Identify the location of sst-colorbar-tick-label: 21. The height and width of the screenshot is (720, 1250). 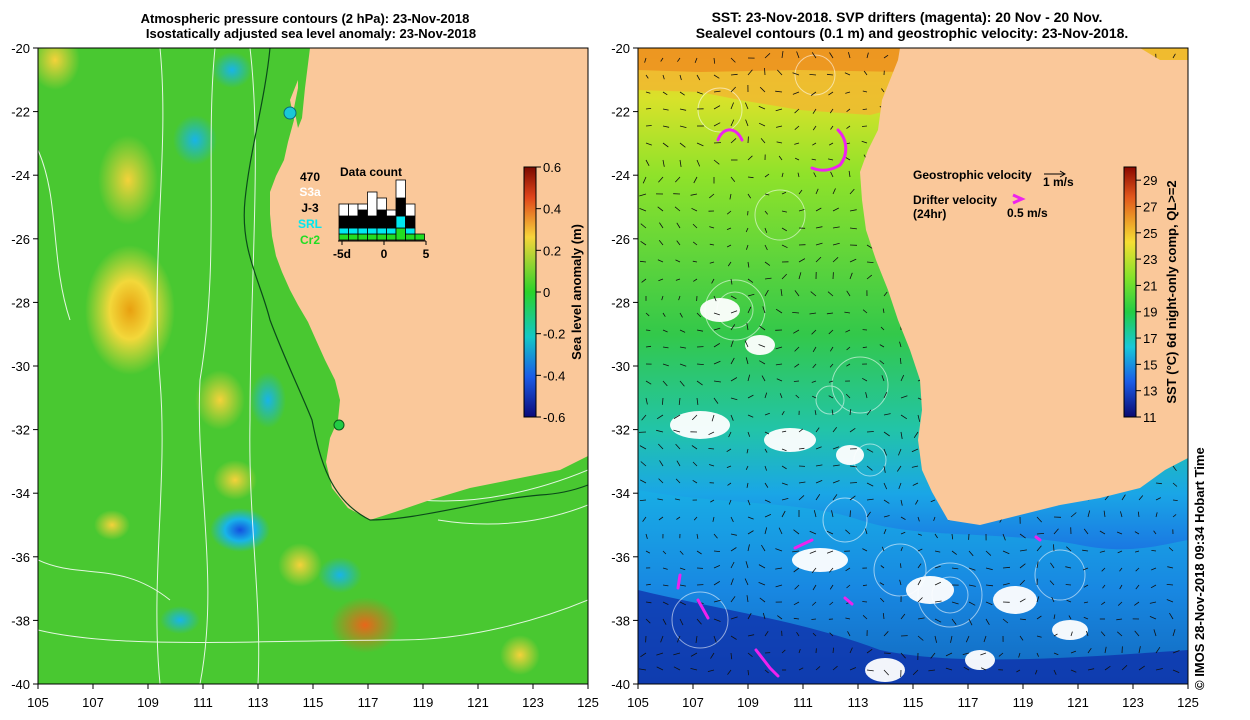
(1150, 285).